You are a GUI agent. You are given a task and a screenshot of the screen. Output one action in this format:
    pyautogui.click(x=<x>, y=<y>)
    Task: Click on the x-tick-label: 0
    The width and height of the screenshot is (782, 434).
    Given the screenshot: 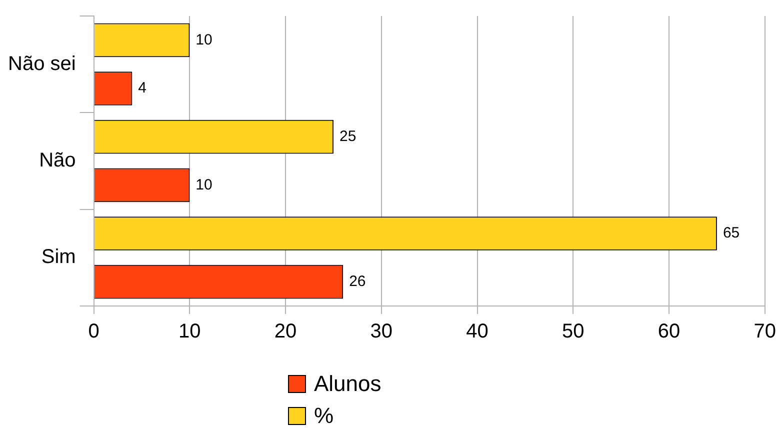 What is the action you would take?
    pyautogui.click(x=94, y=331)
    